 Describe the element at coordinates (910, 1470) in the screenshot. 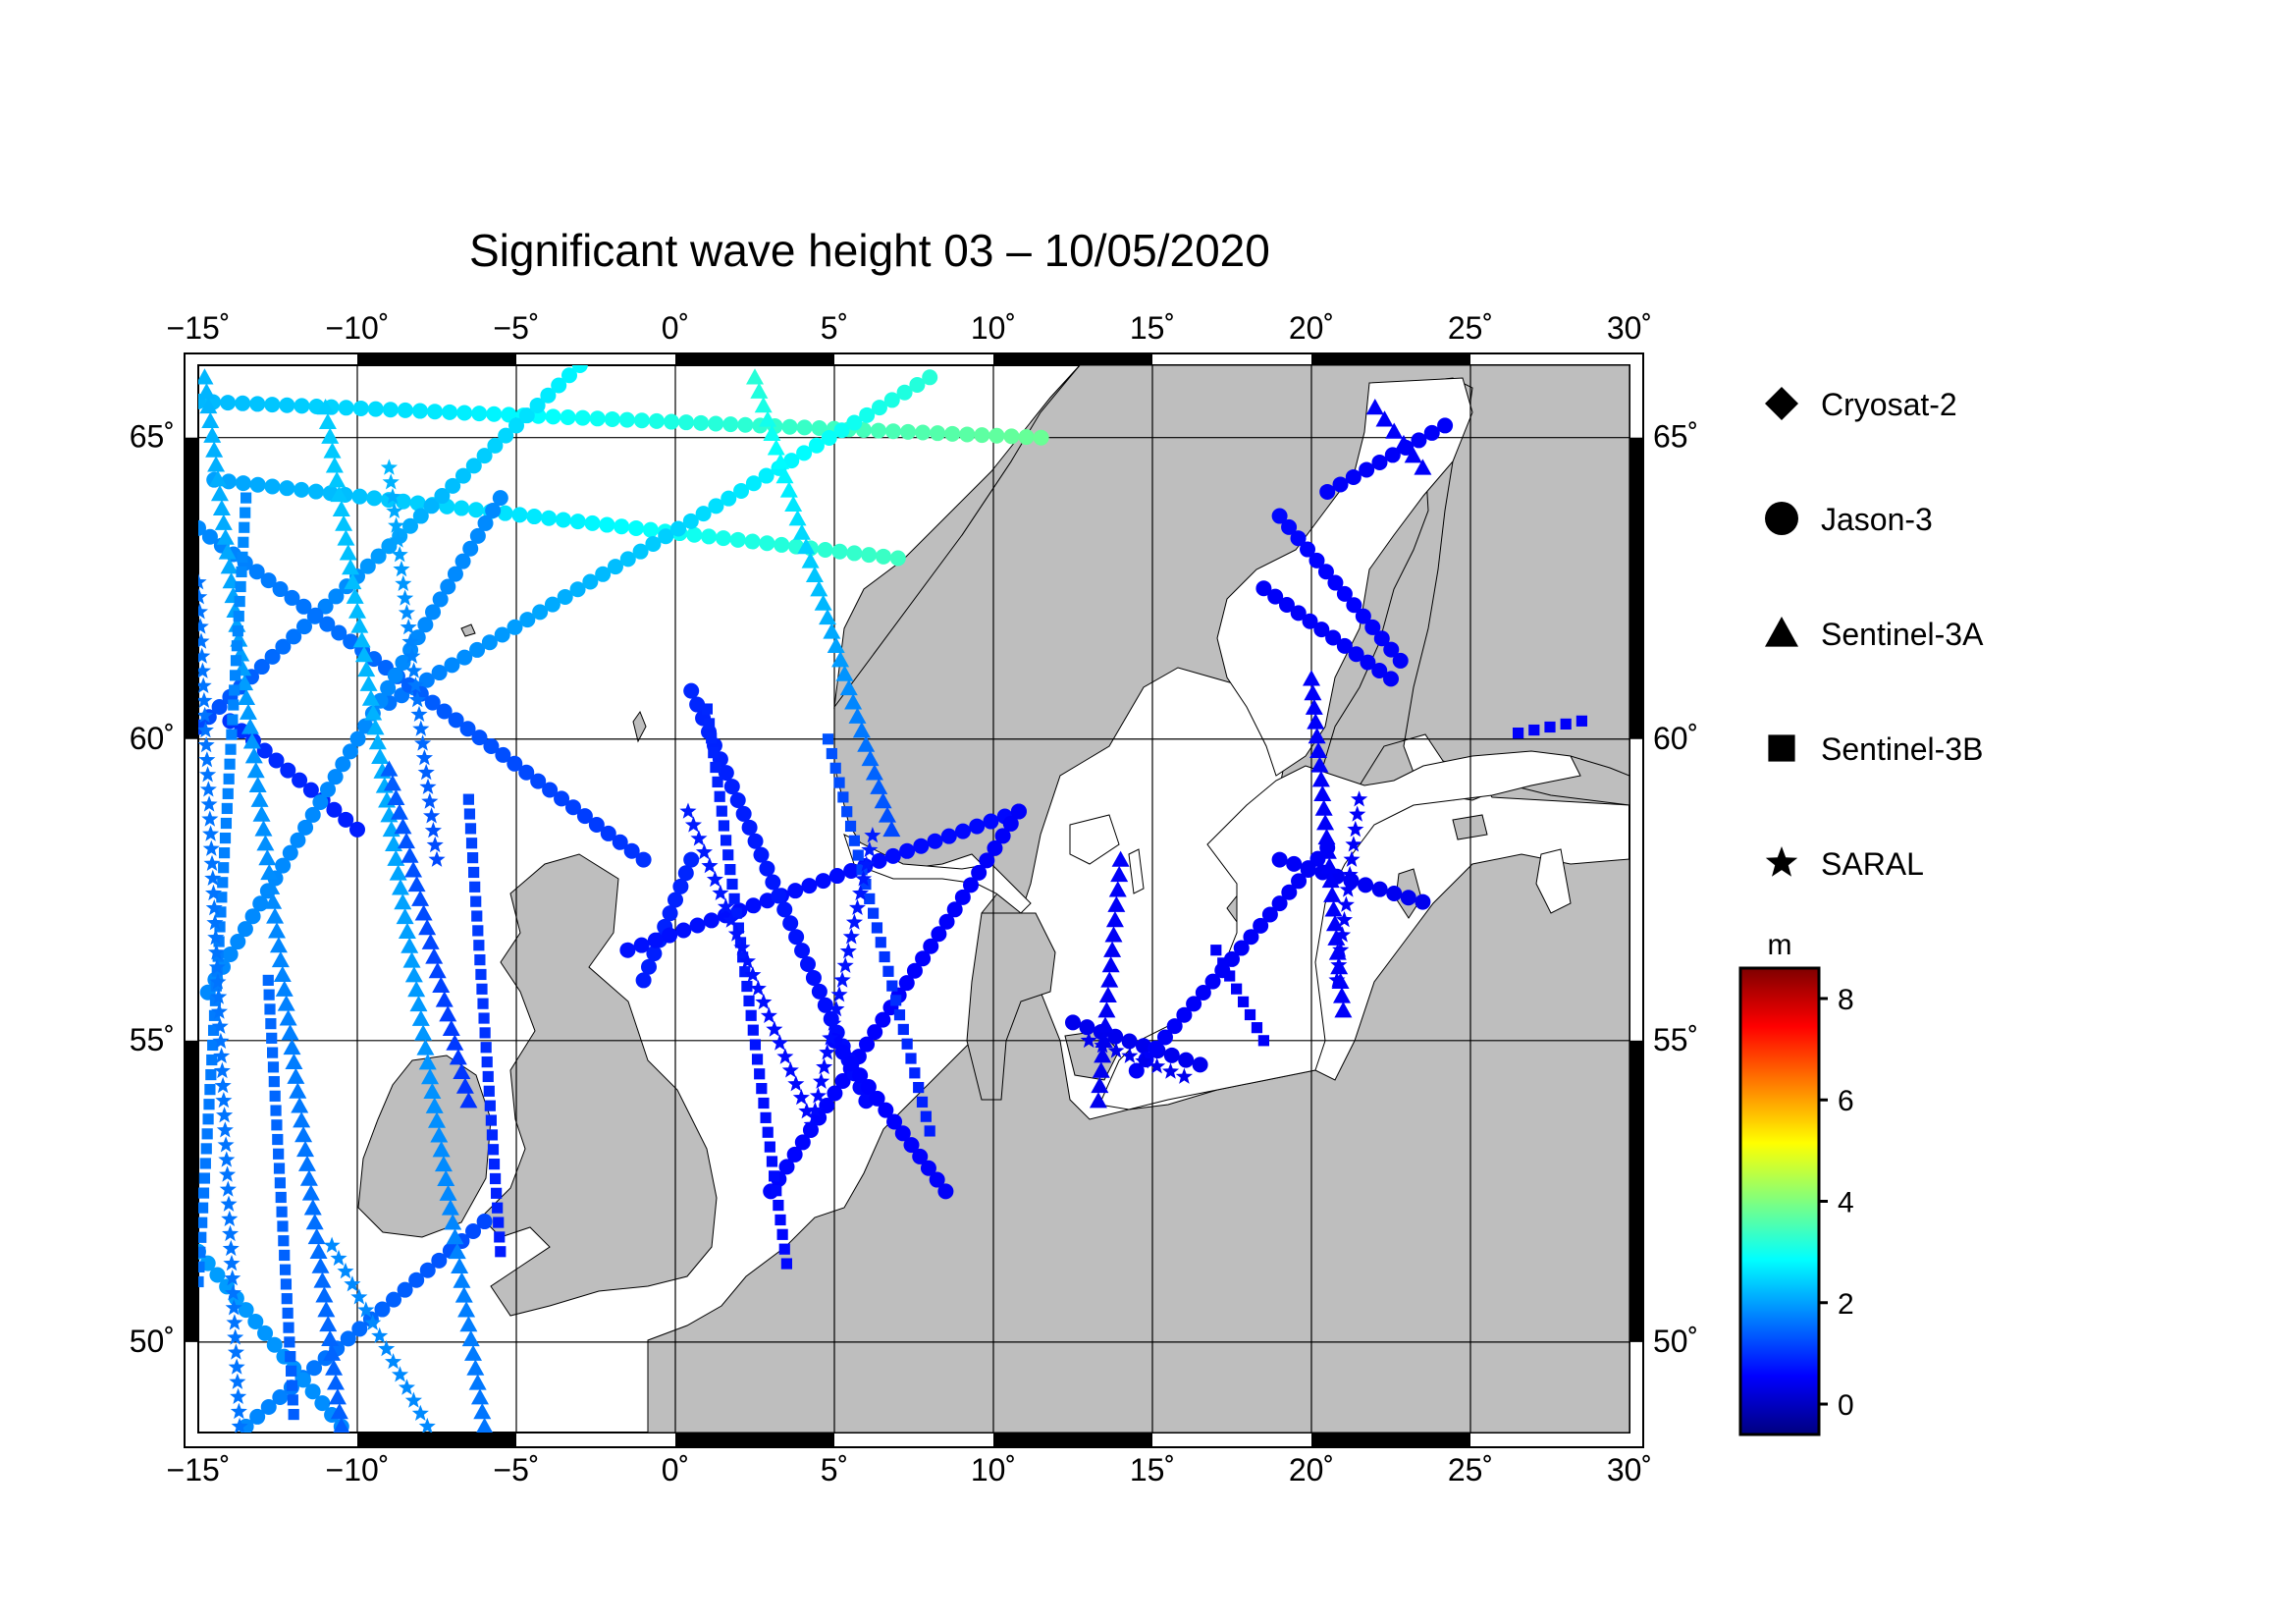

I see `lon-labels-bottom: −15˚ −10˚ −5˚ 0˚ 5˚ 10˚ 15˚ 20˚ 25˚ 30˚` at that location.